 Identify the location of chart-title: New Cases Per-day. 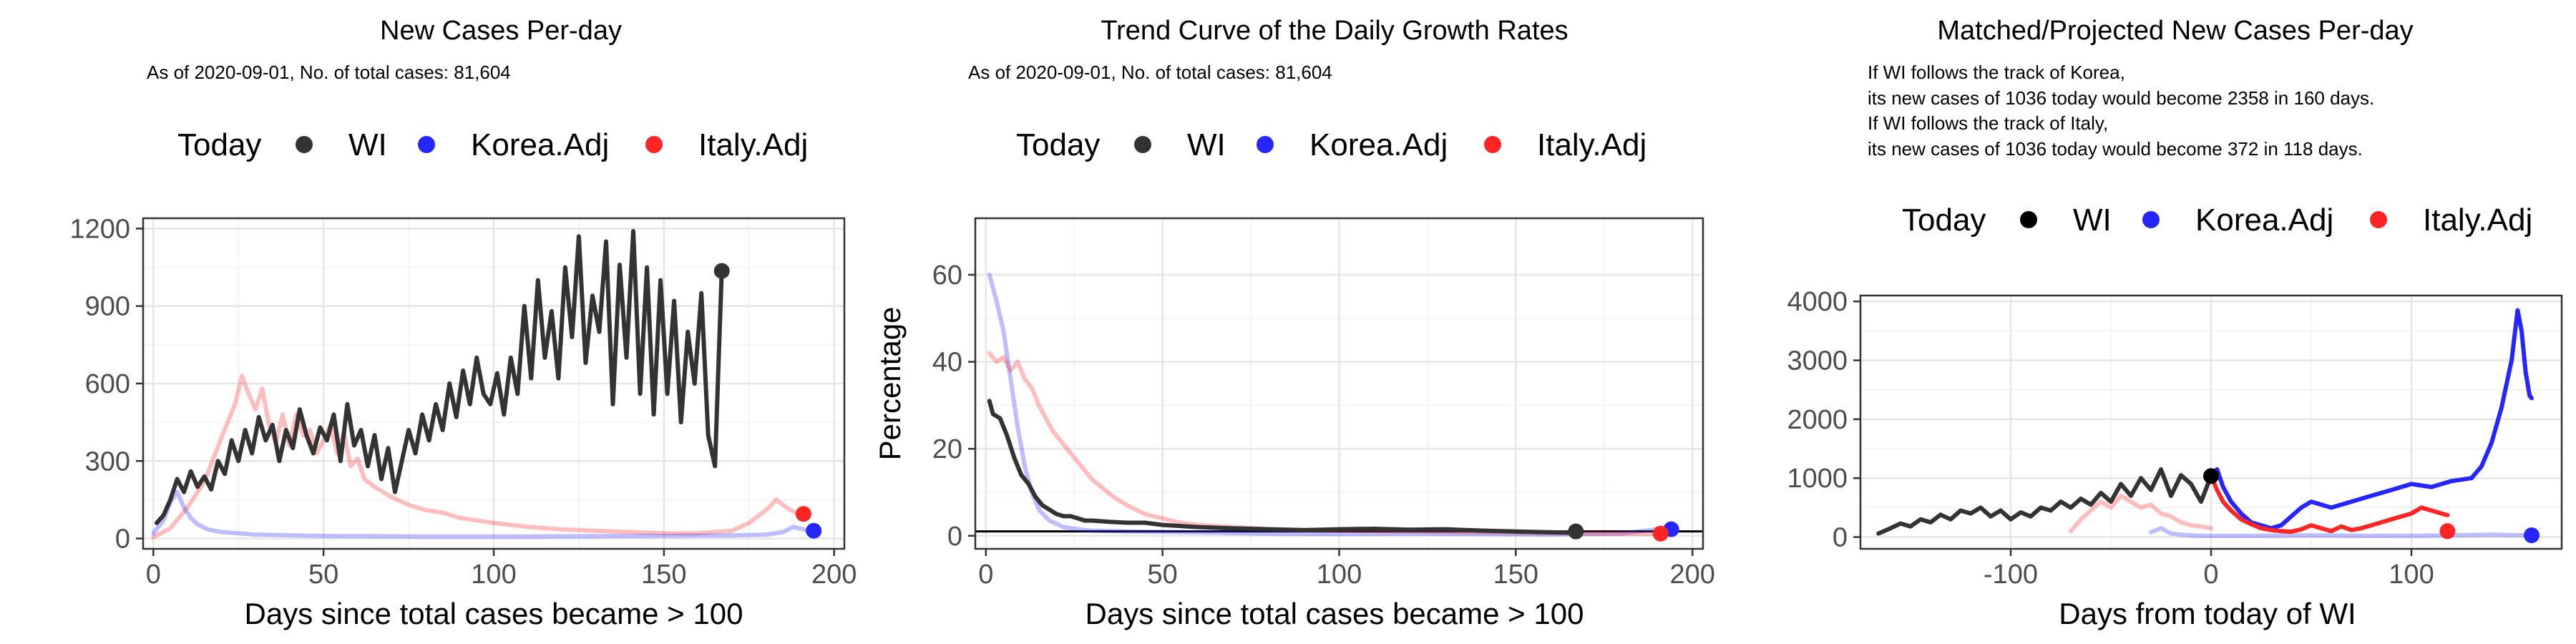
(501, 31).